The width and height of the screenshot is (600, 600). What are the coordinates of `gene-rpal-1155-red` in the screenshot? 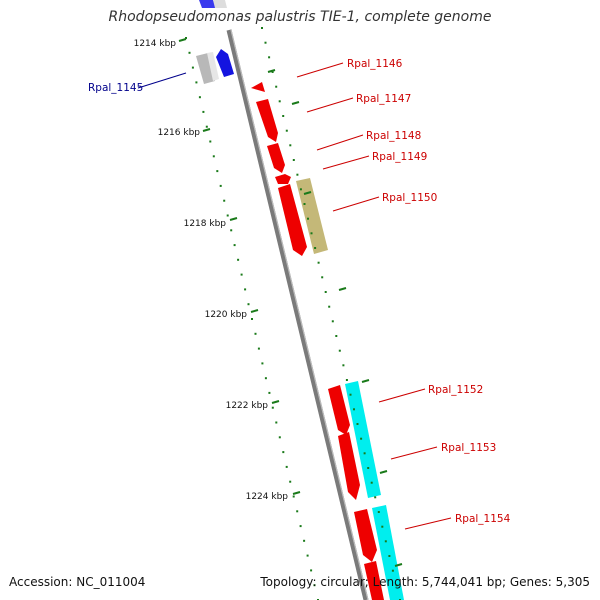 It's located at (374, 580).